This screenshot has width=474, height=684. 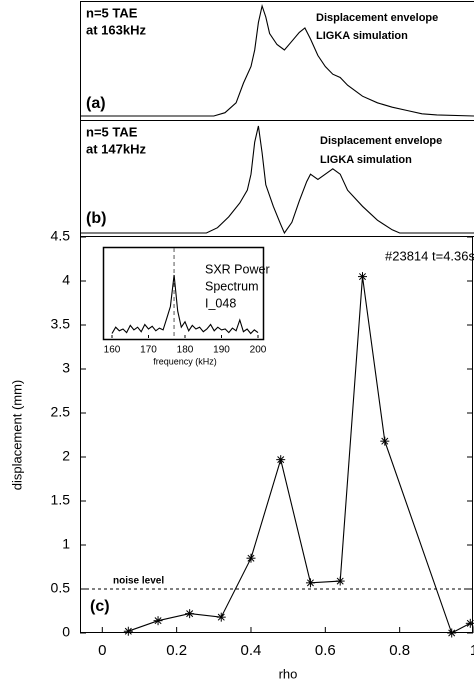 I want to click on y-tick-label: 2.5, so click(x=61, y=412).